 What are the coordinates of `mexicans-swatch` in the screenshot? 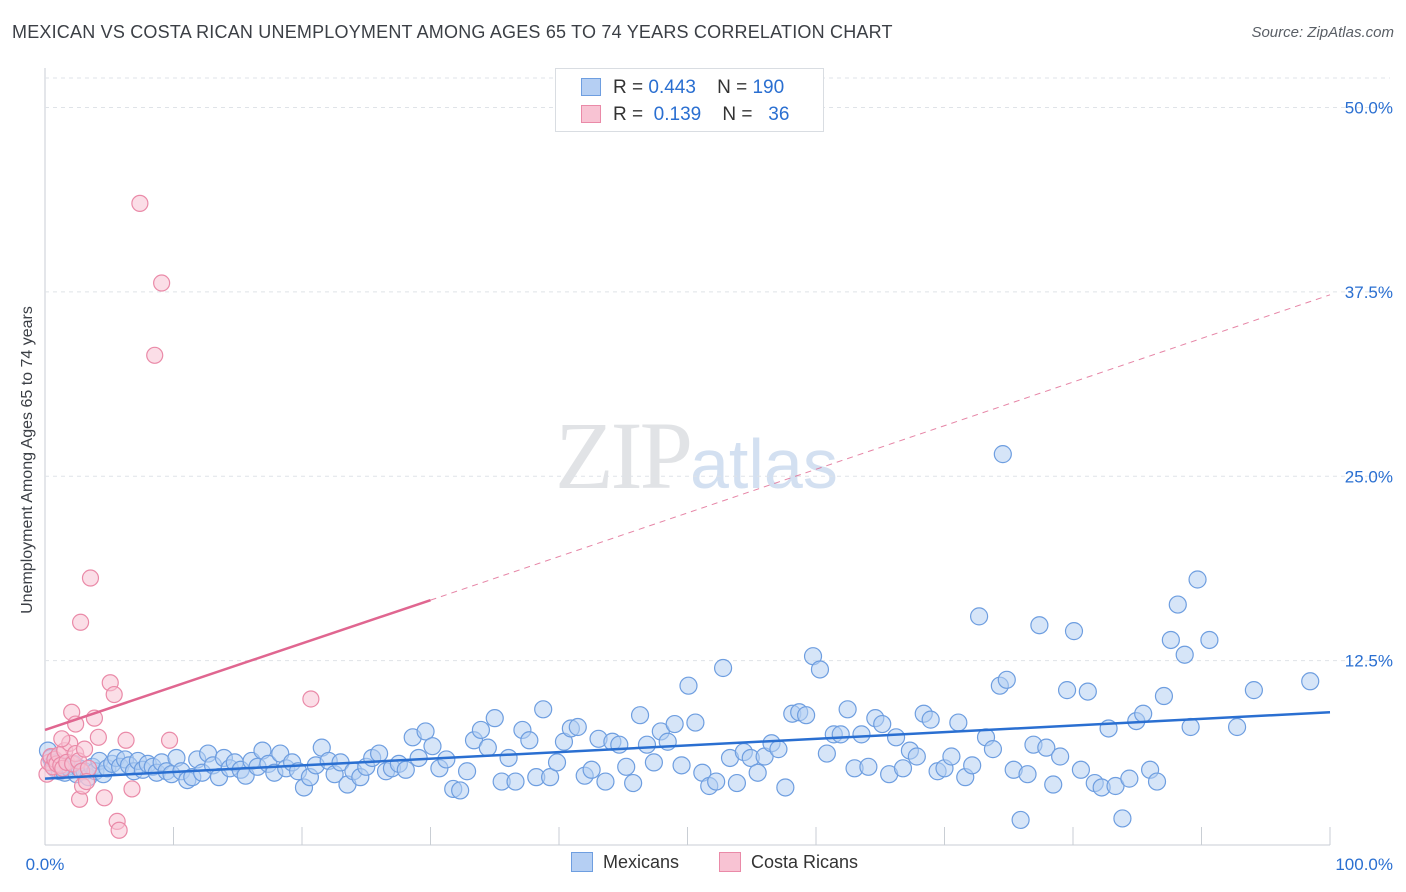 It's located at (591, 87).